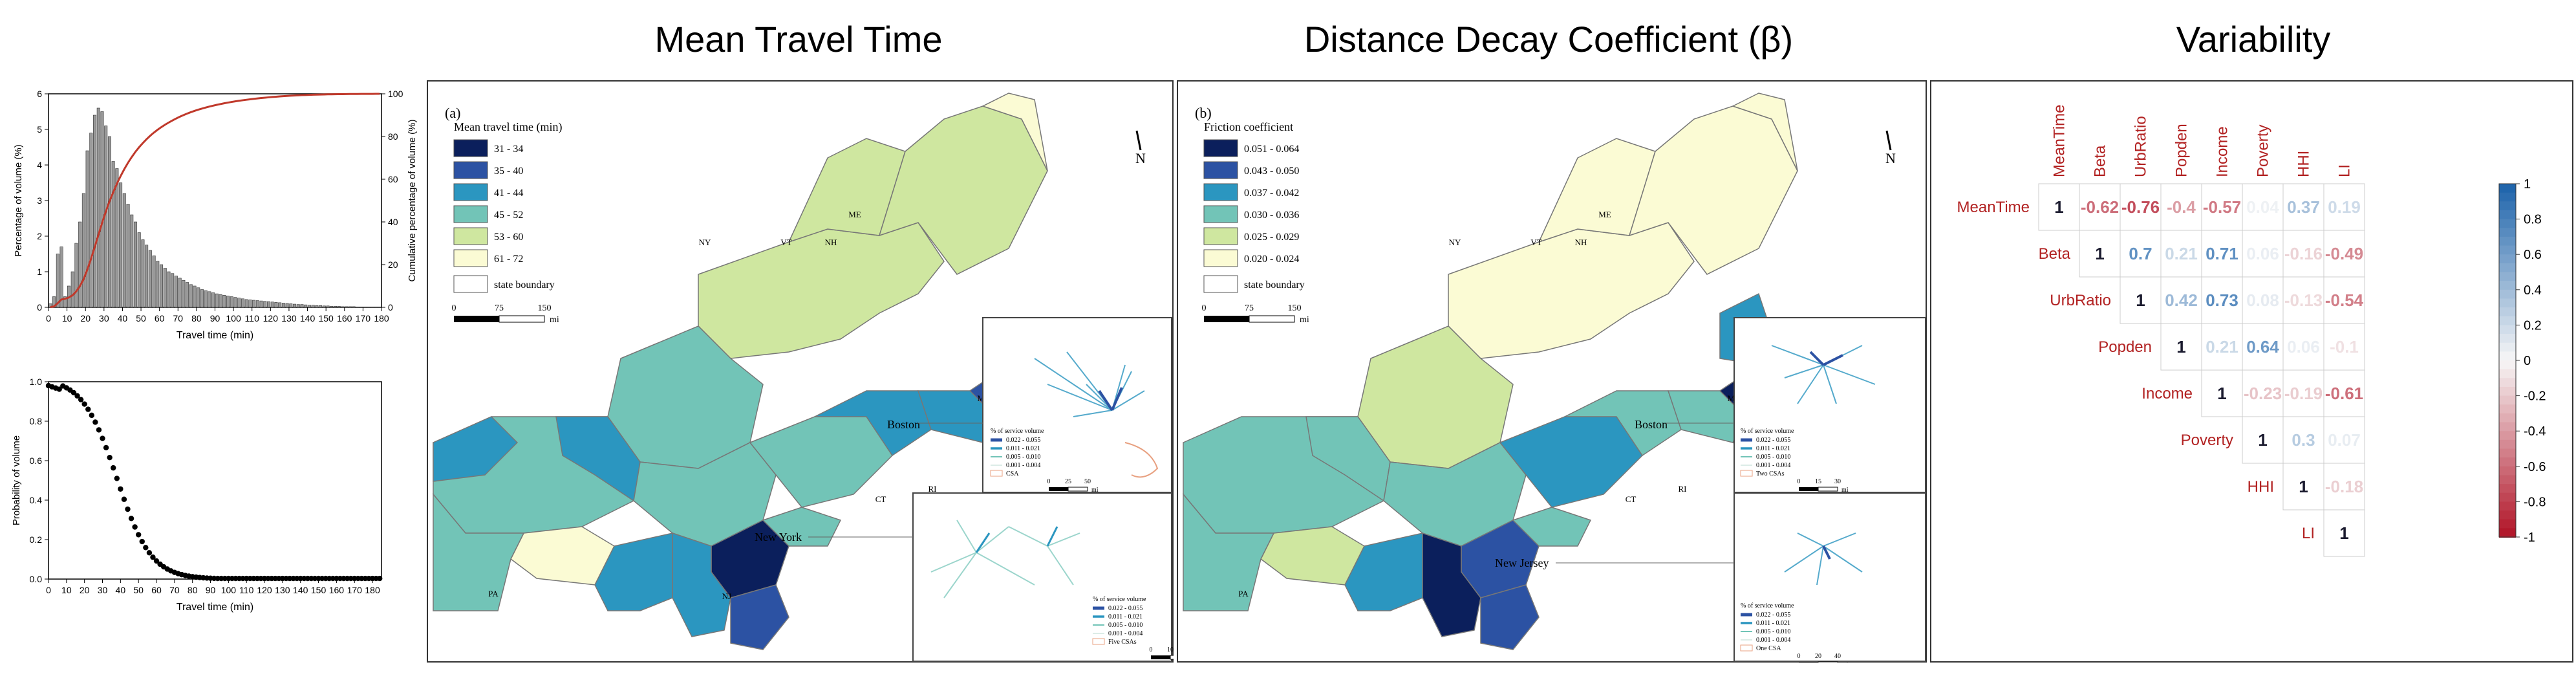 This screenshot has width=2576, height=680. Describe the element at coordinates (2261, 487) in the screenshot. I see `row-label: HHI` at that location.